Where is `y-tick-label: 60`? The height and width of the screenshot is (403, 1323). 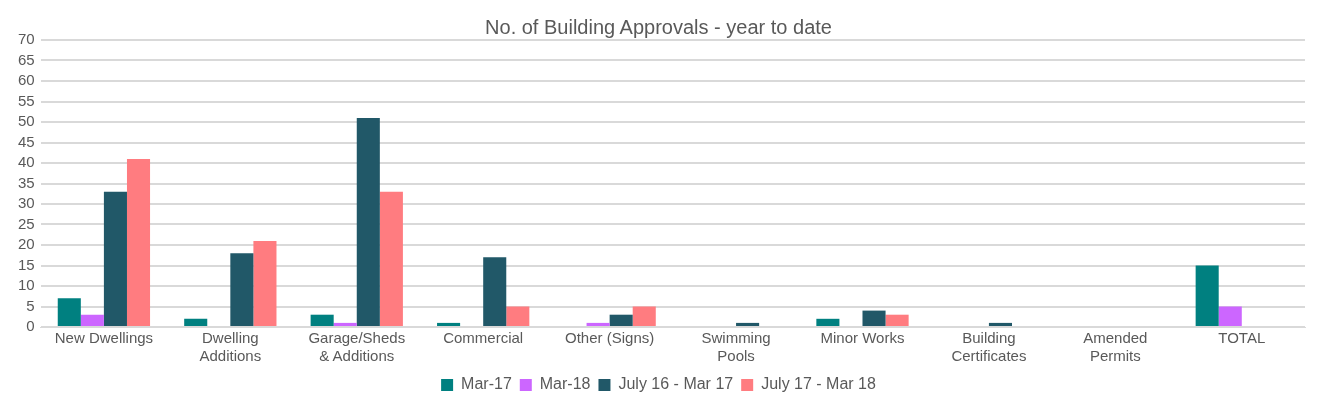 y-tick-label: 60 is located at coordinates (26, 80).